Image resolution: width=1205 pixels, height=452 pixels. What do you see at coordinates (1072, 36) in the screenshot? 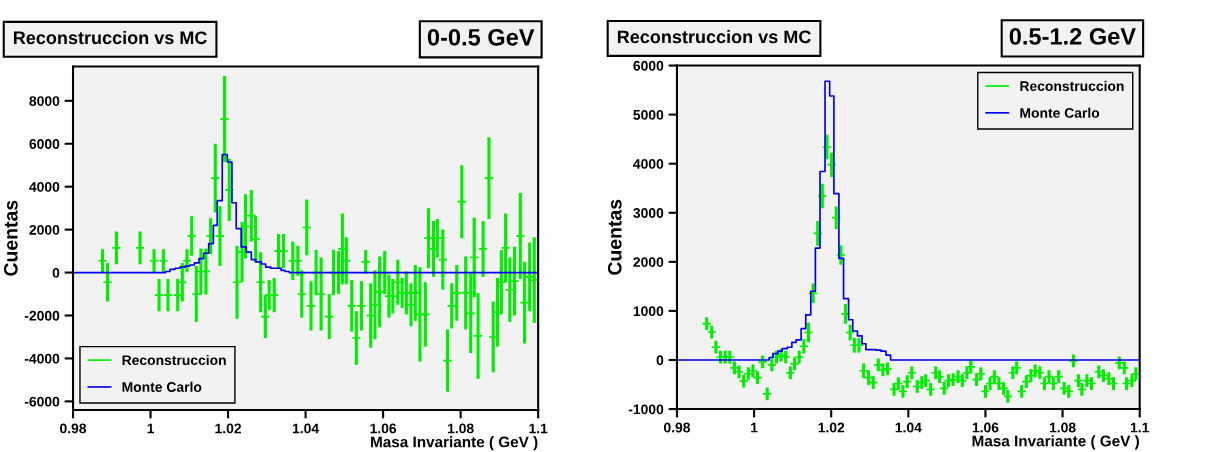
I see `chart-subtitle: 0.5-1.2 GeV` at bounding box center [1072, 36].